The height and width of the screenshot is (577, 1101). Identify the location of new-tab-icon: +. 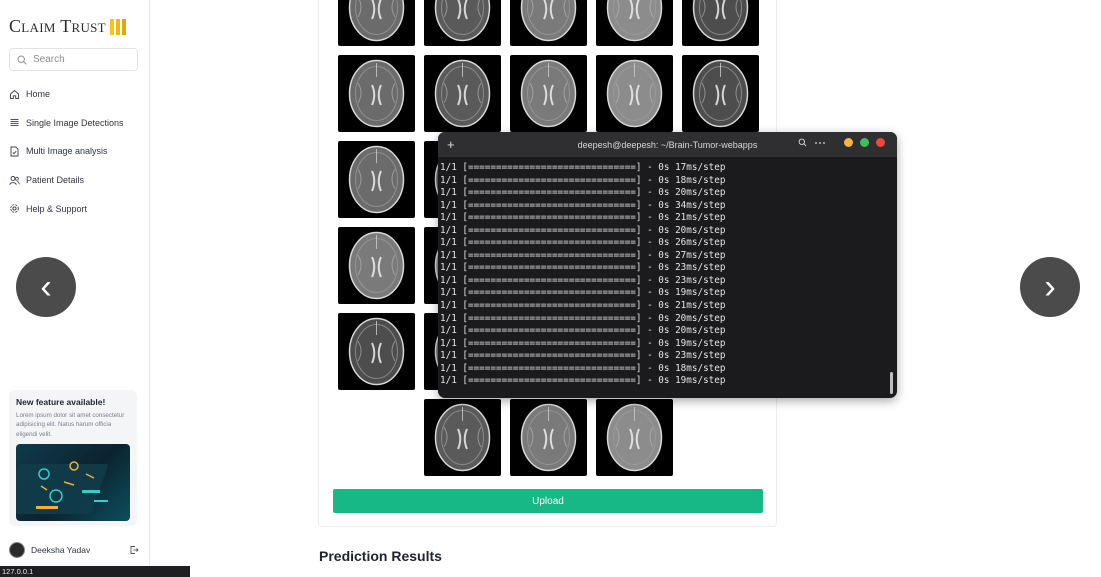
(451, 144).